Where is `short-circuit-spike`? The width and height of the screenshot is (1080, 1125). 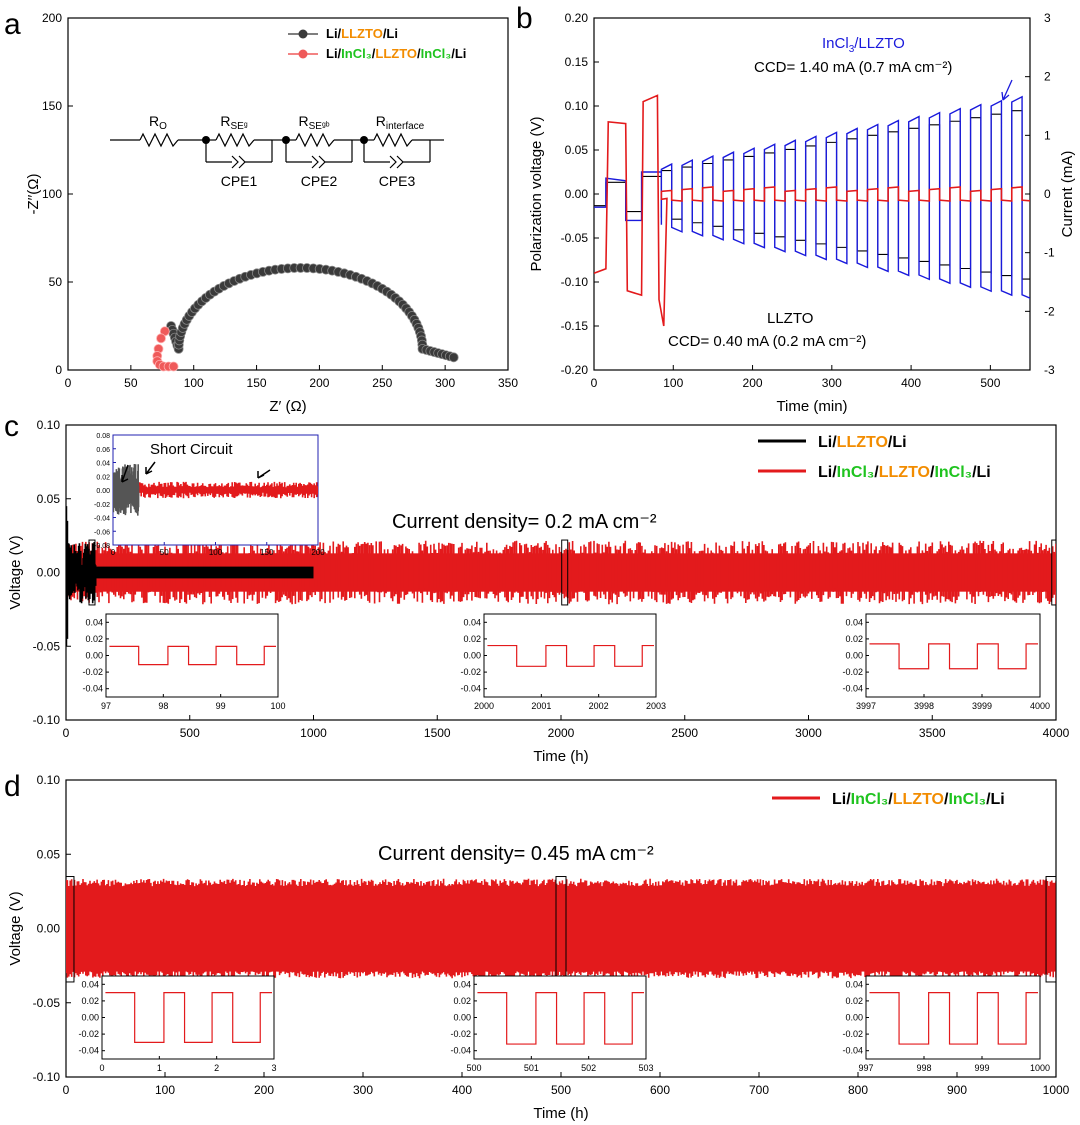 short-circuit-spike is located at coordinates (67, 576).